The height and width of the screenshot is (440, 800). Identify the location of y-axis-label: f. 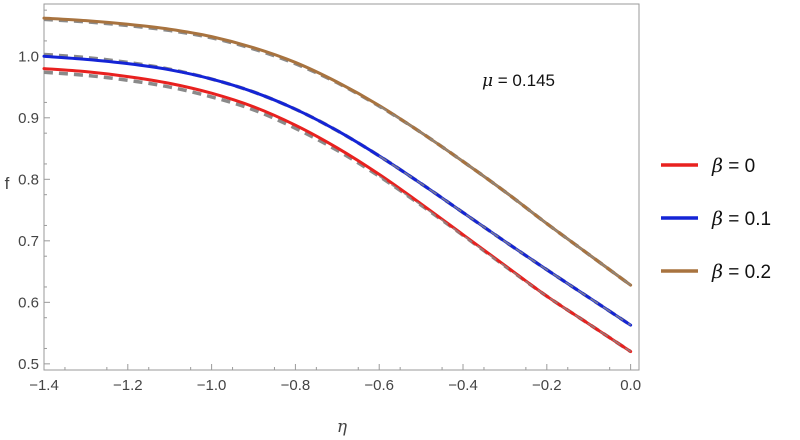
(7, 183).